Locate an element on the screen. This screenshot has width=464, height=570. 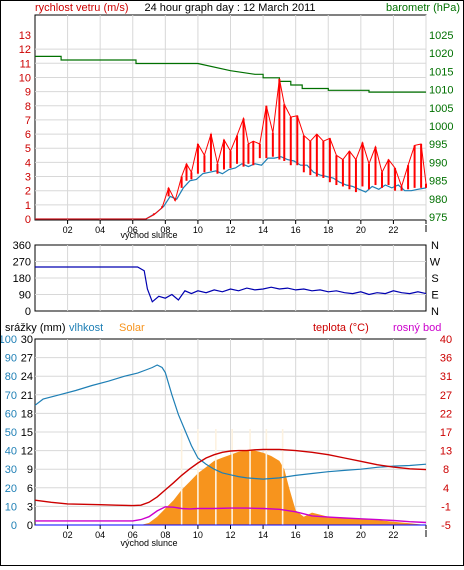
direction-tick-label: 180 is located at coordinates (22, 279).